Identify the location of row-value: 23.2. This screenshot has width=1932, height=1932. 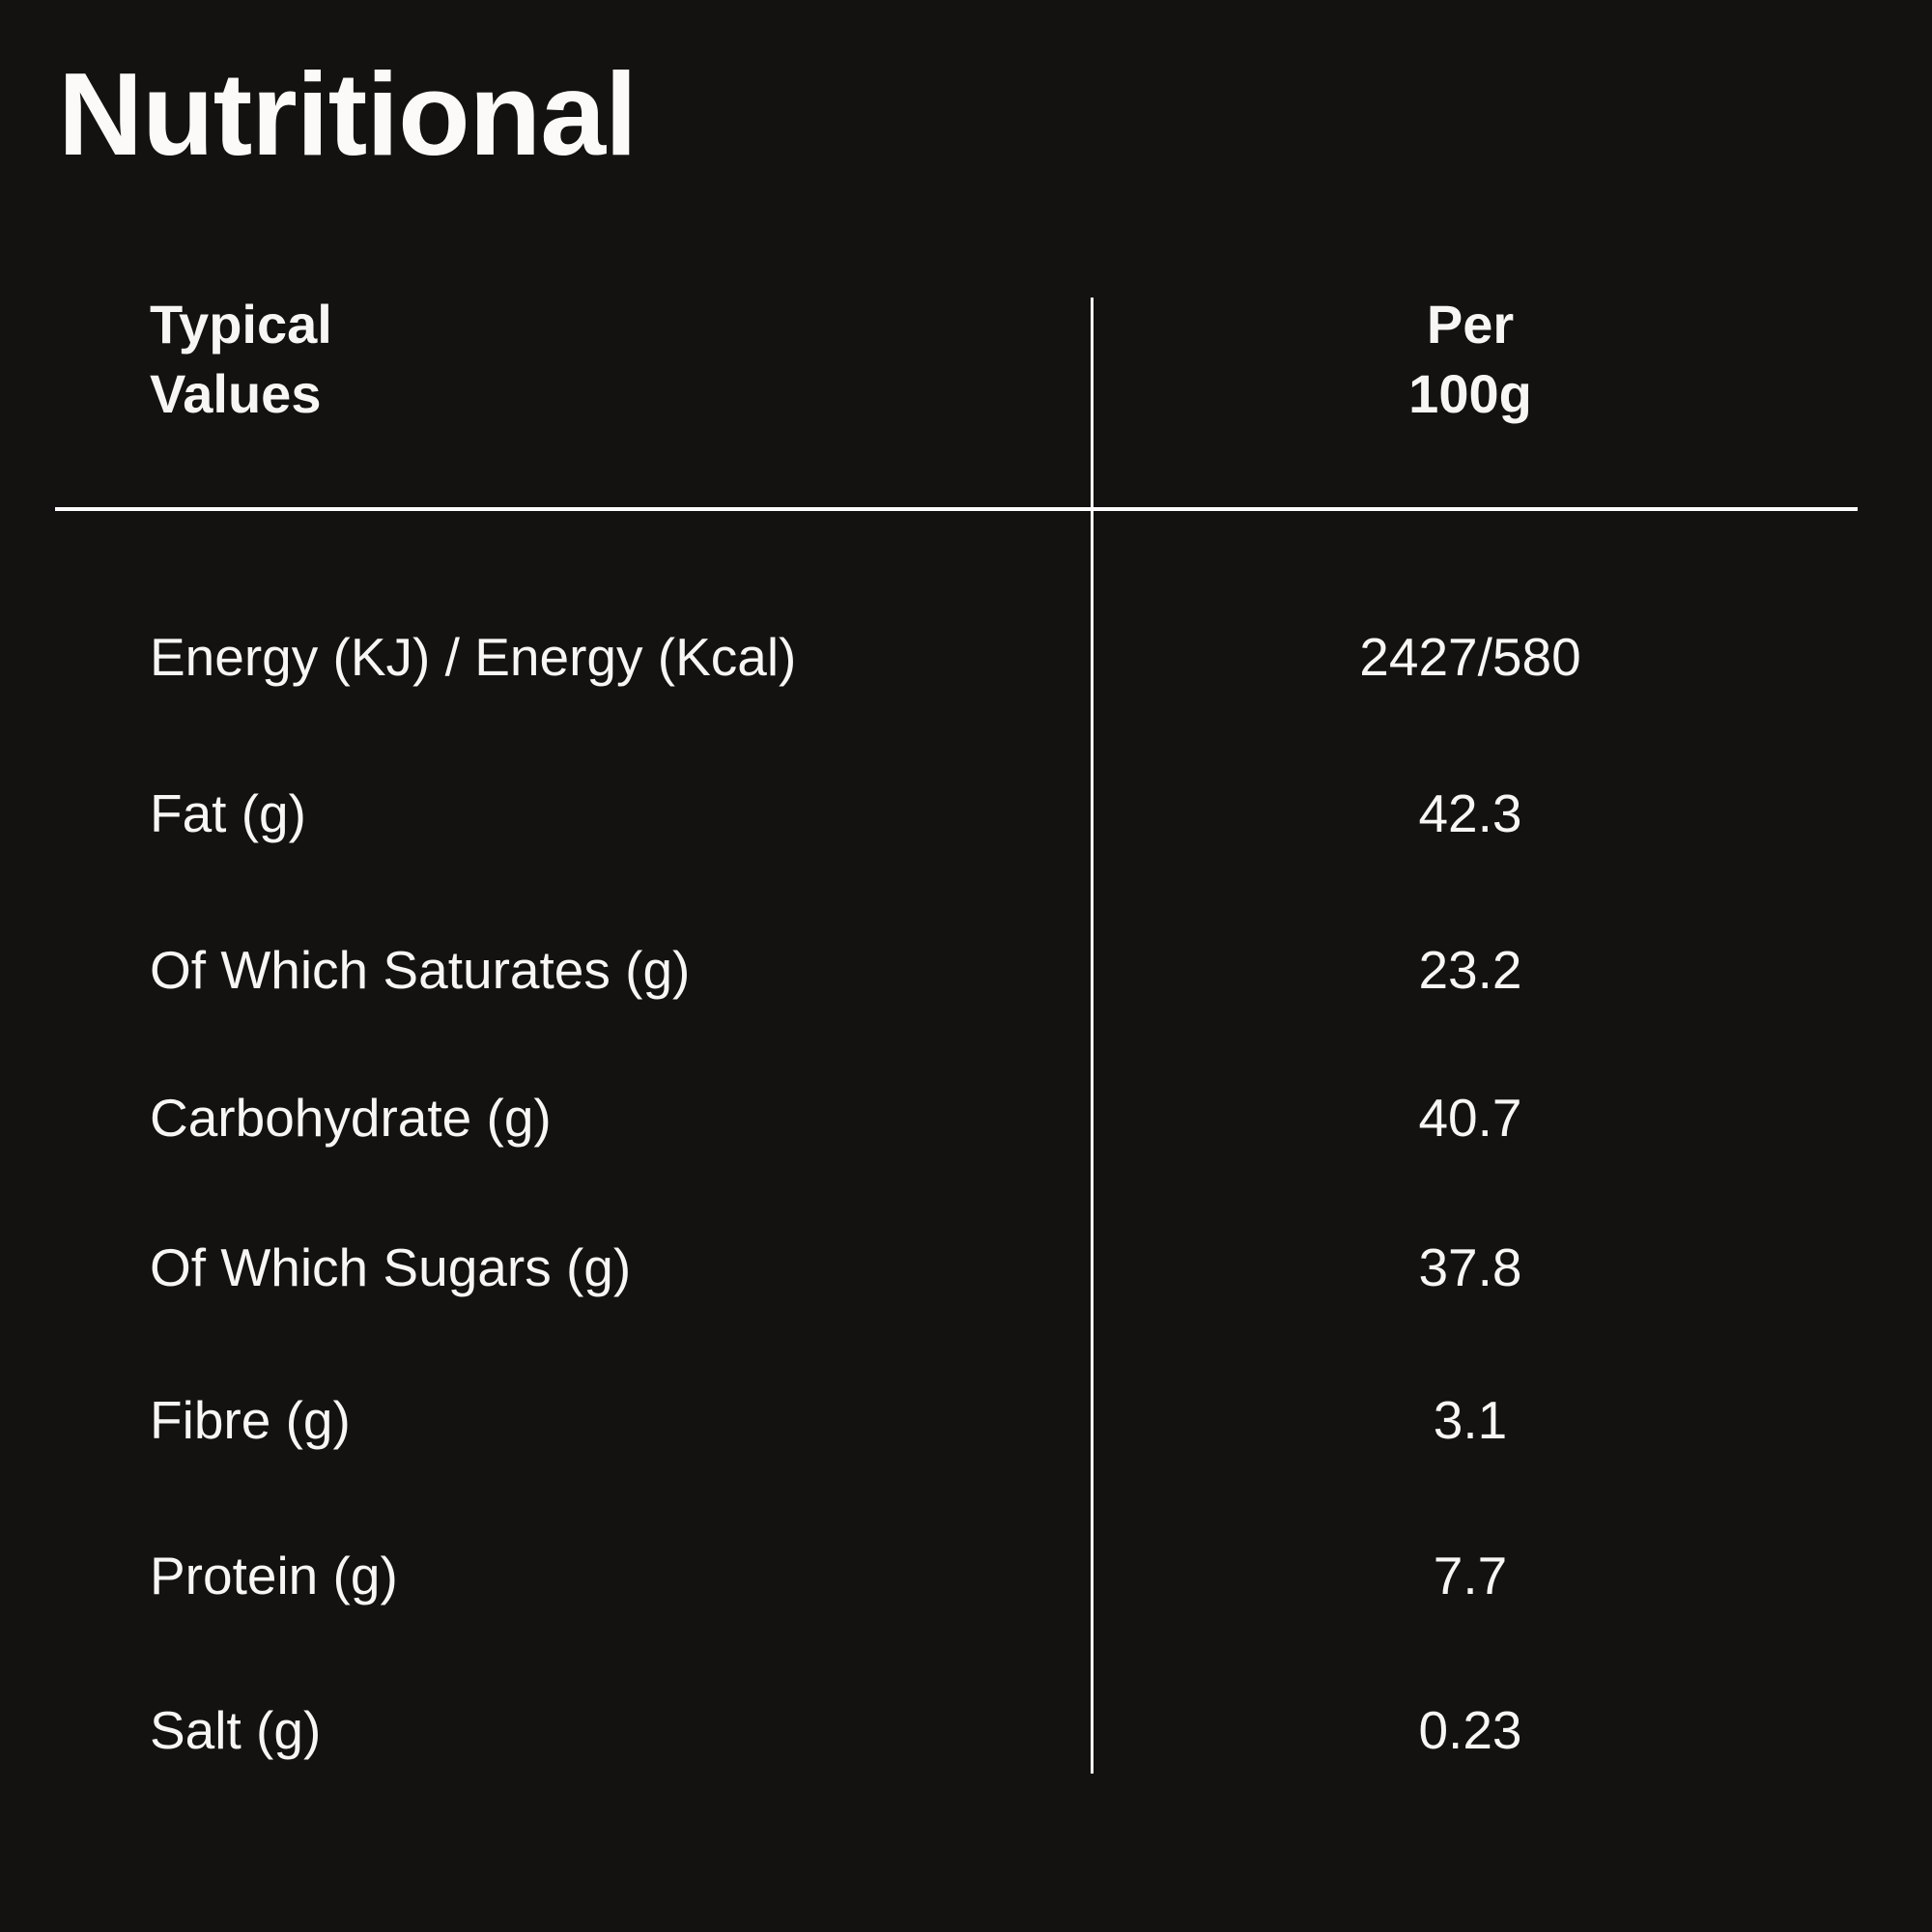
(1470, 970).